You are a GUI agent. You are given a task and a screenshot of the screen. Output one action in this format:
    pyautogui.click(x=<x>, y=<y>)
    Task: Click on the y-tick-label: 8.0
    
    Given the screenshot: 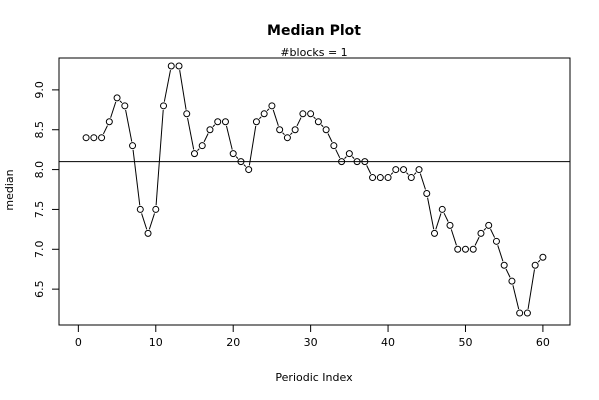 What is the action you would take?
    pyautogui.click(x=39, y=170)
    